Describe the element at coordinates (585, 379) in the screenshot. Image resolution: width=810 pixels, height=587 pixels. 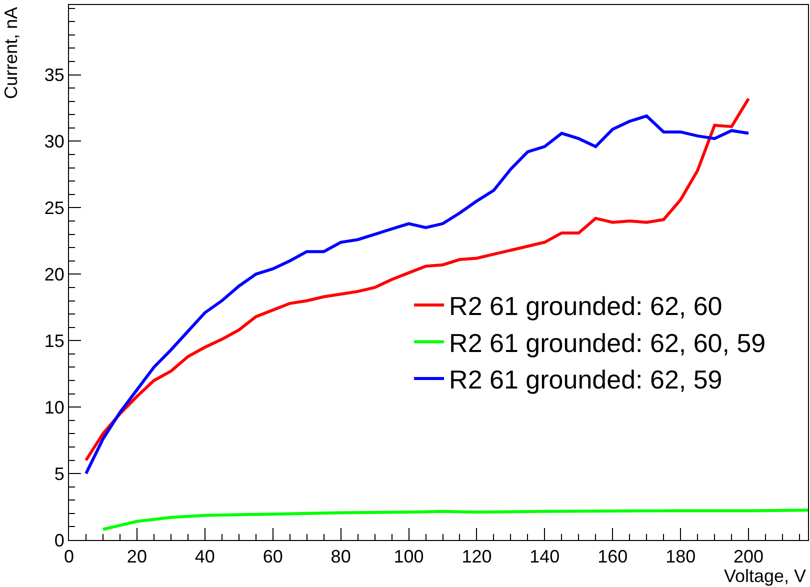
I see `legend-label: R2 61 grounded: 62, 59` at that location.